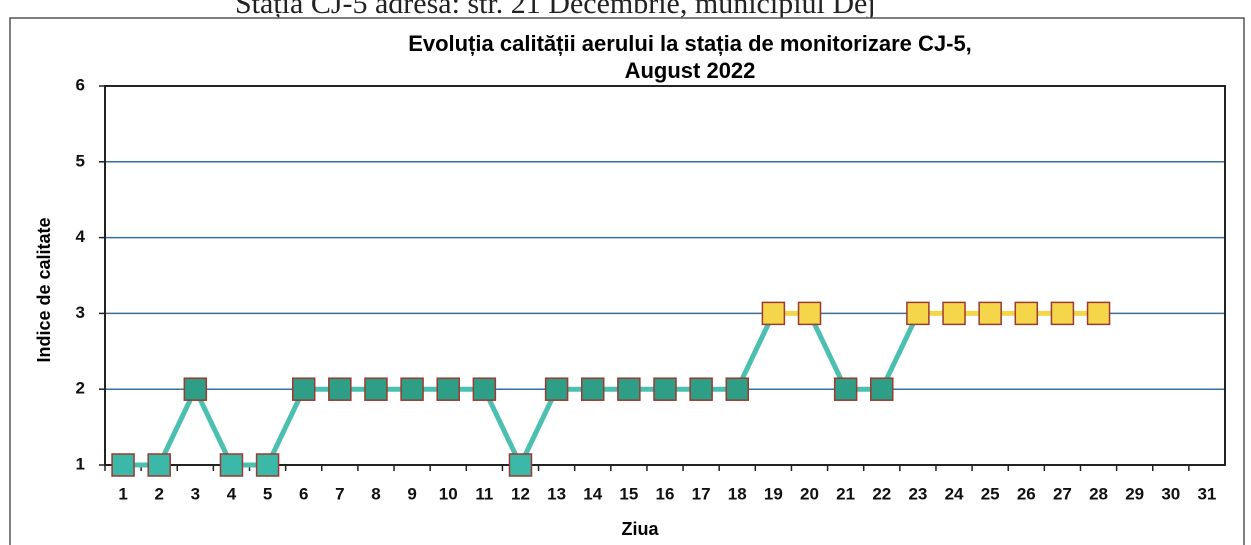 The image size is (1251, 545). Describe the element at coordinates (809, 493) in the screenshot. I see `x-tick-label: 20` at that location.